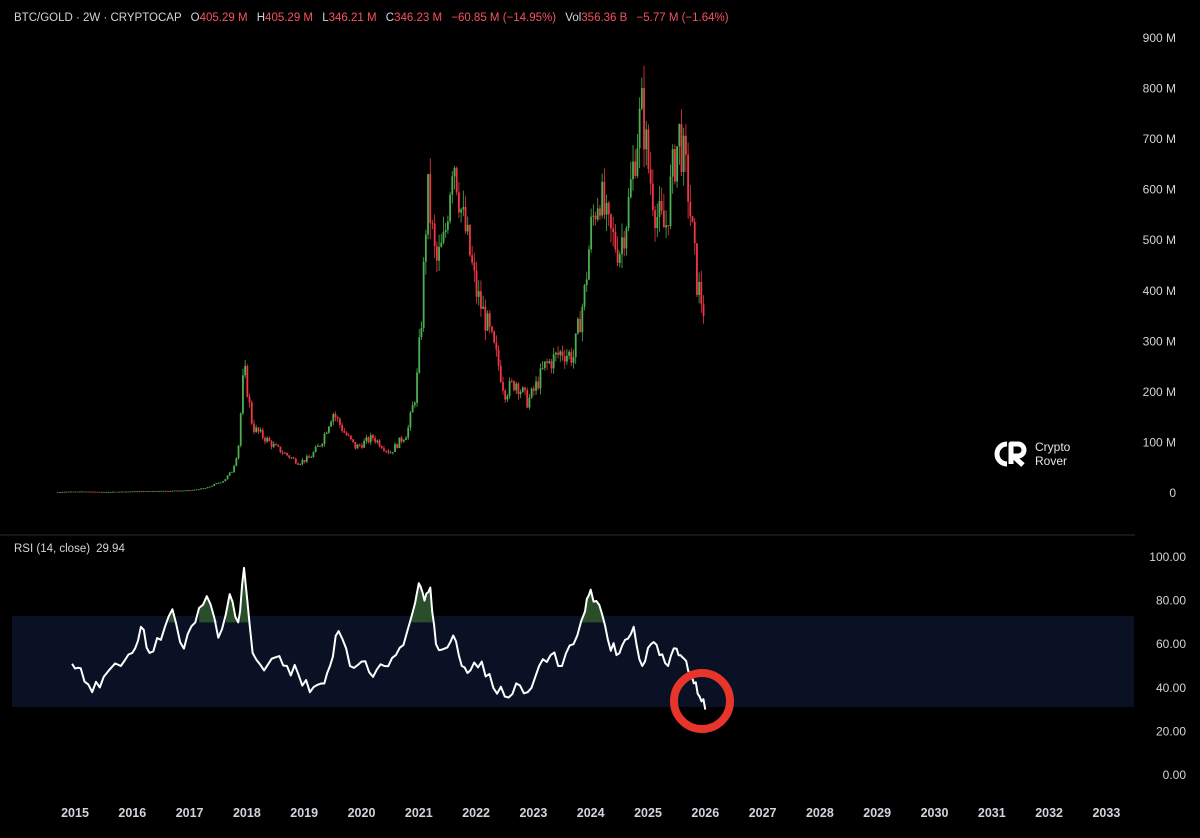 This screenshot has width=1200, height=838. What do you see at coordinates (1171, 601) in the screenshot?
I see `rsi-y-tick: 80.00` at bounding box center [1171, 601].